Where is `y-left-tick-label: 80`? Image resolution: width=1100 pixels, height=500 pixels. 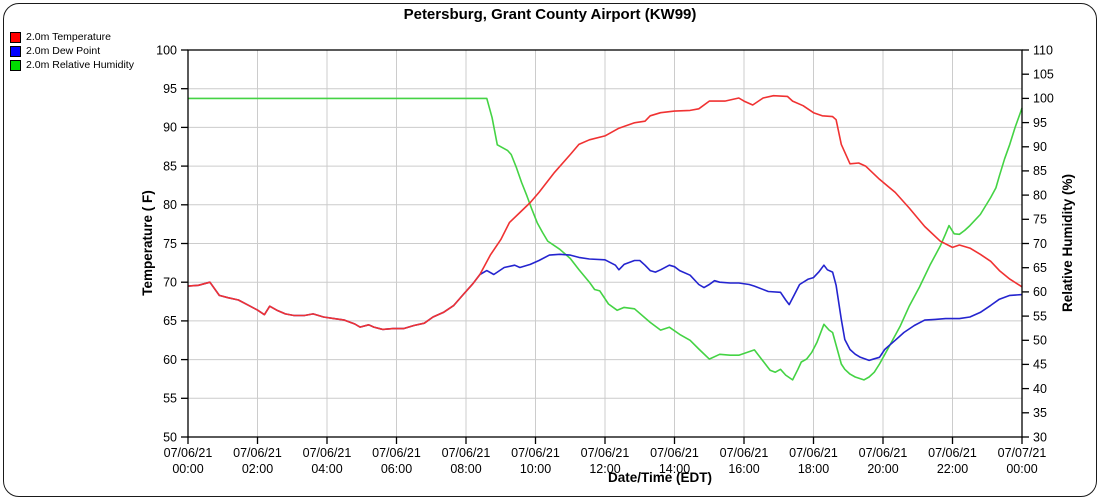
y-left-tick-label: 80 is located at coordinates (170, 205).